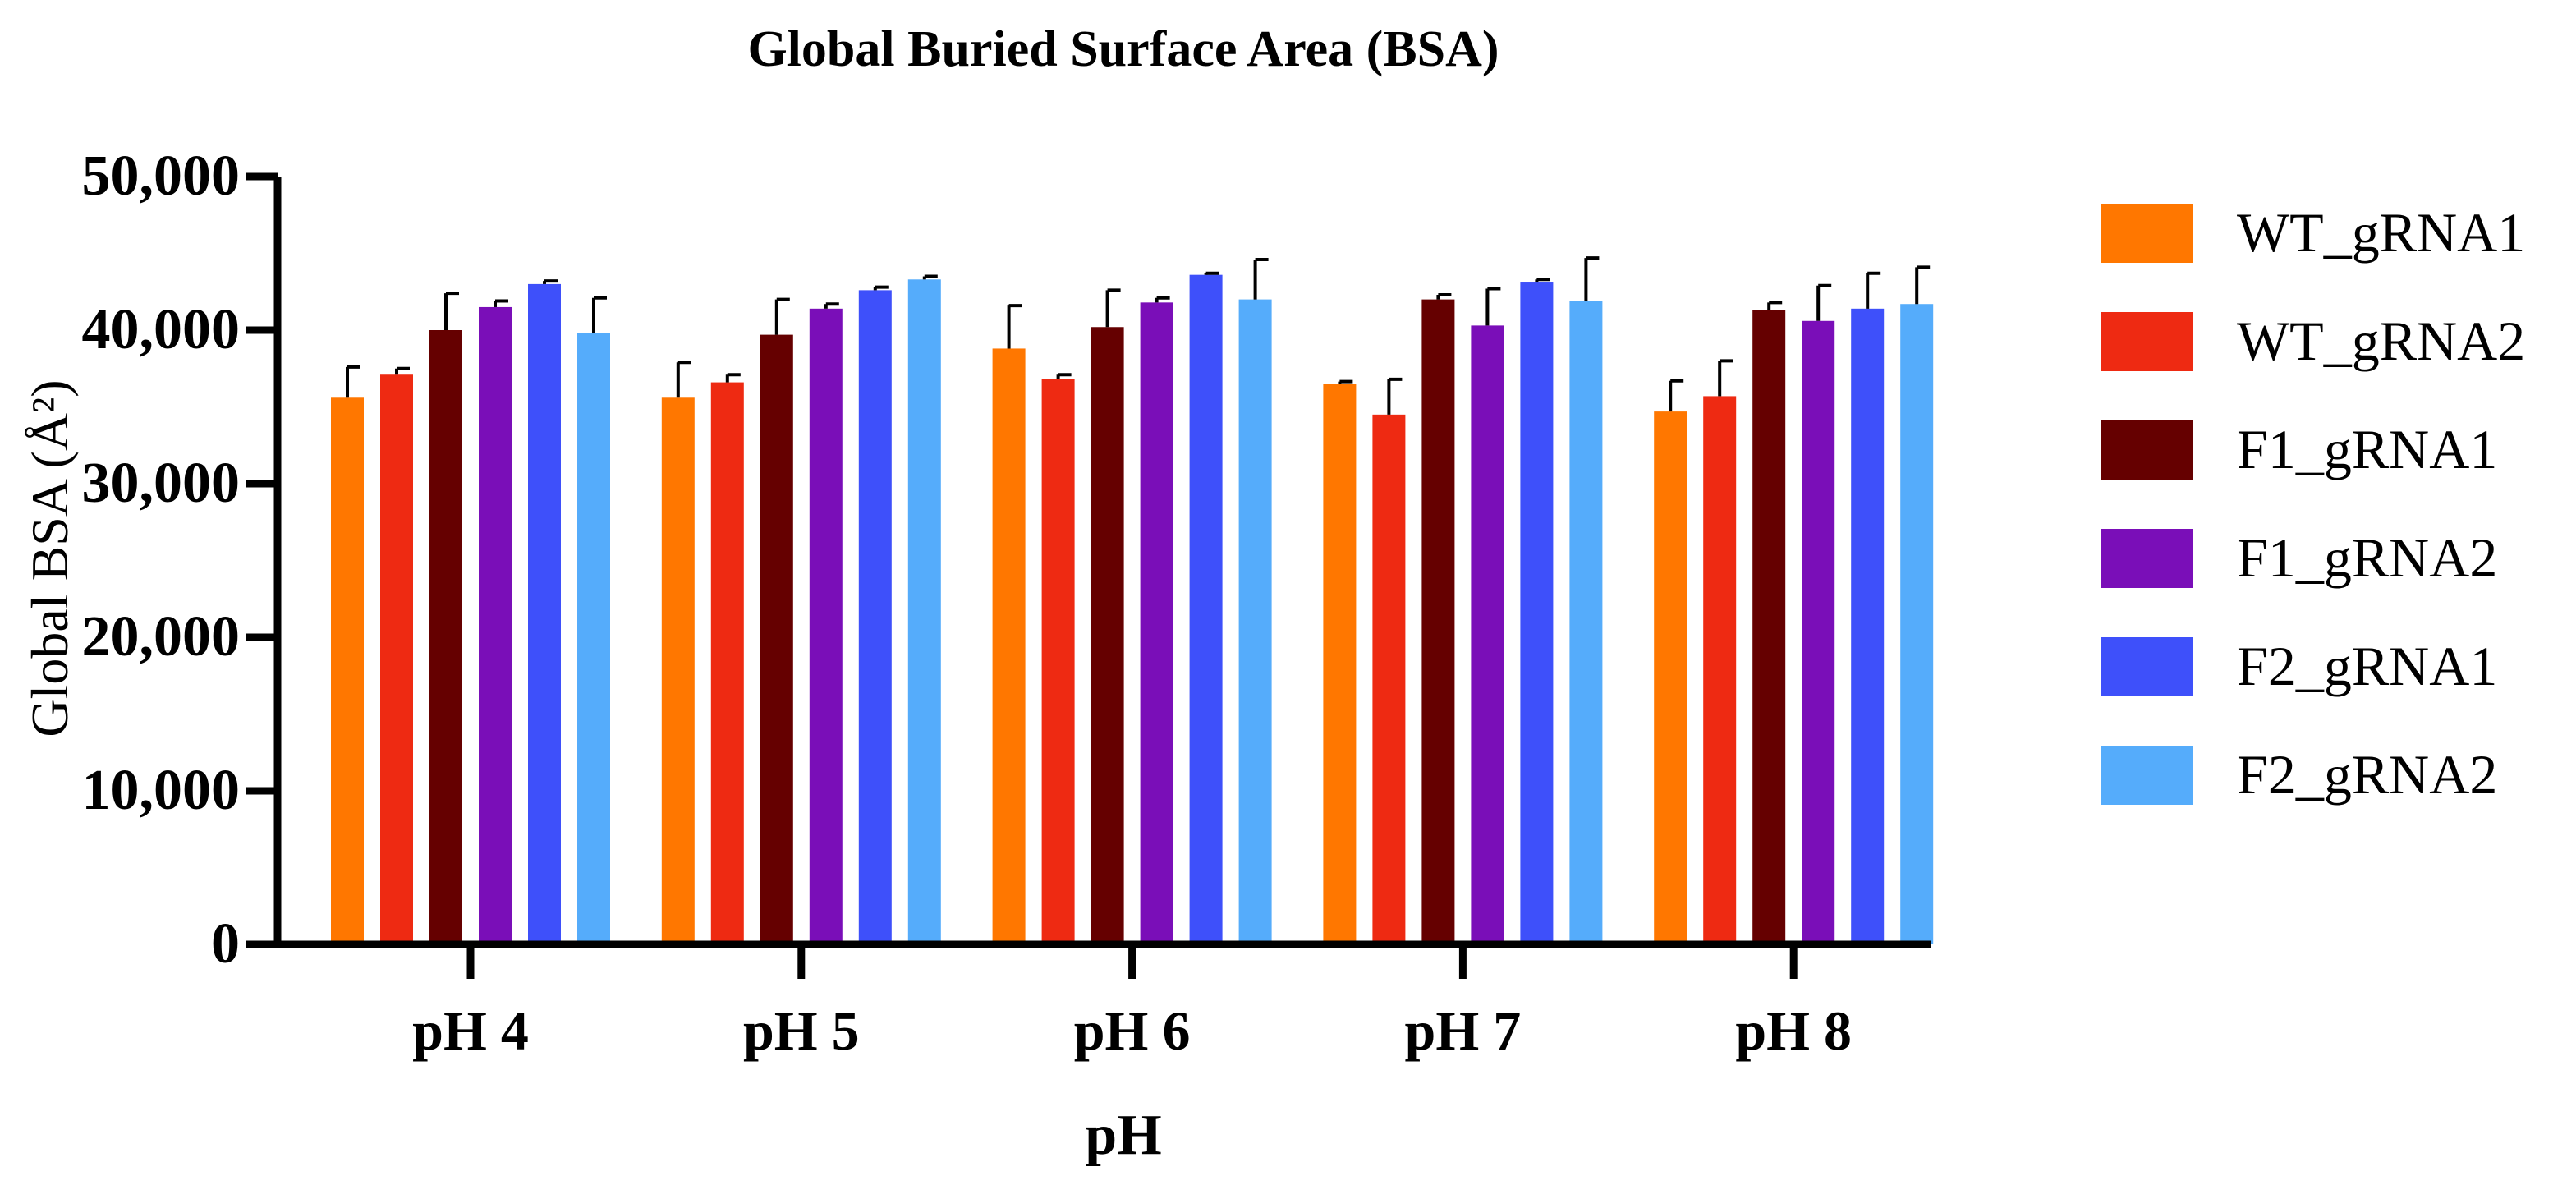  What do you see at coordinates (2367, 775) in the screenshot?
I see `legend-label-F2_gRNA2: F2_gRNA2` at bounding box center [2367, 775].